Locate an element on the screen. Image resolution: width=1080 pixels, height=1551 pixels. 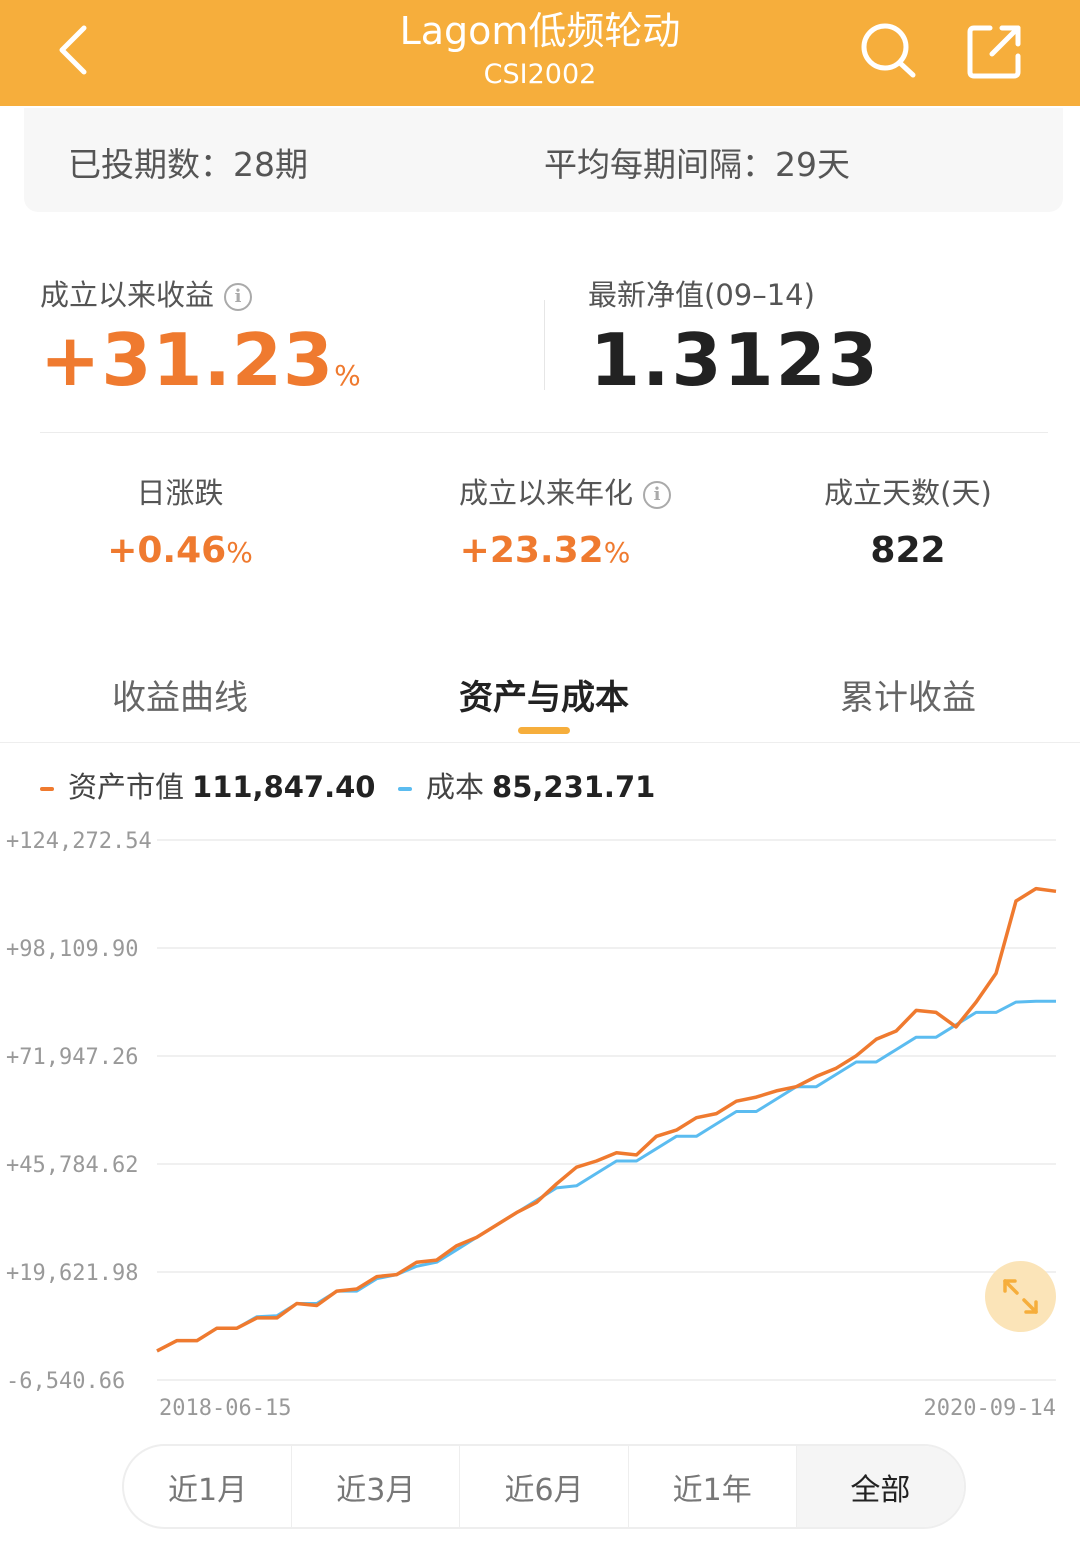
time-range-selector: 近1月 近3月 近6月 近1年 全部 is located at coordinates (544, 1486).